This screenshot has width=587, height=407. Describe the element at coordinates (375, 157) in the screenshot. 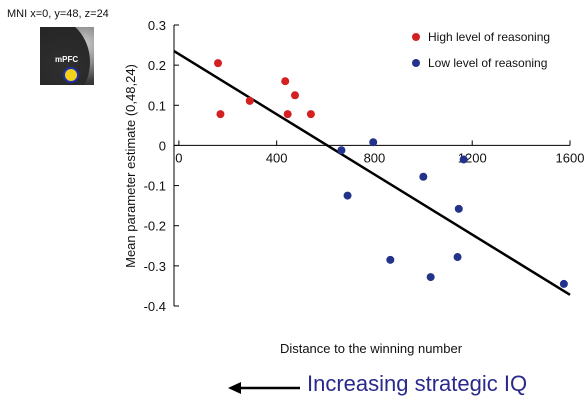

I see `x-tick-label: 800` at that location.